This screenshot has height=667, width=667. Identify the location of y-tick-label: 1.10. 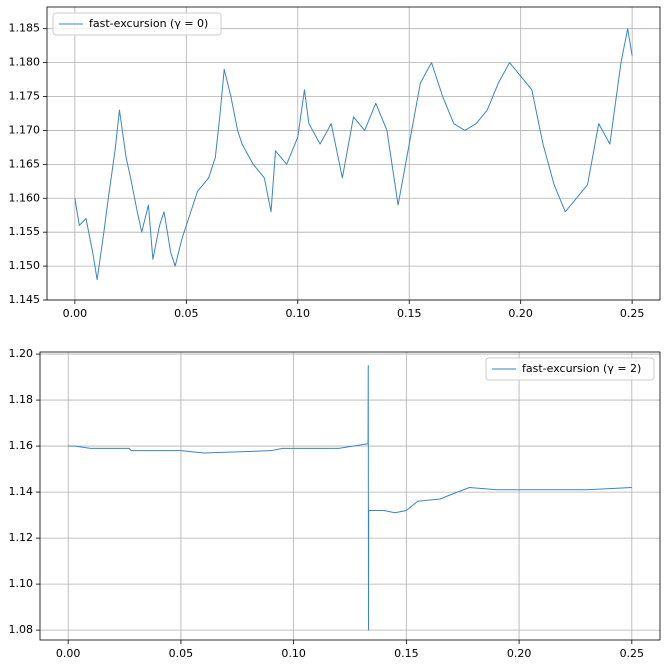
(21, 583).